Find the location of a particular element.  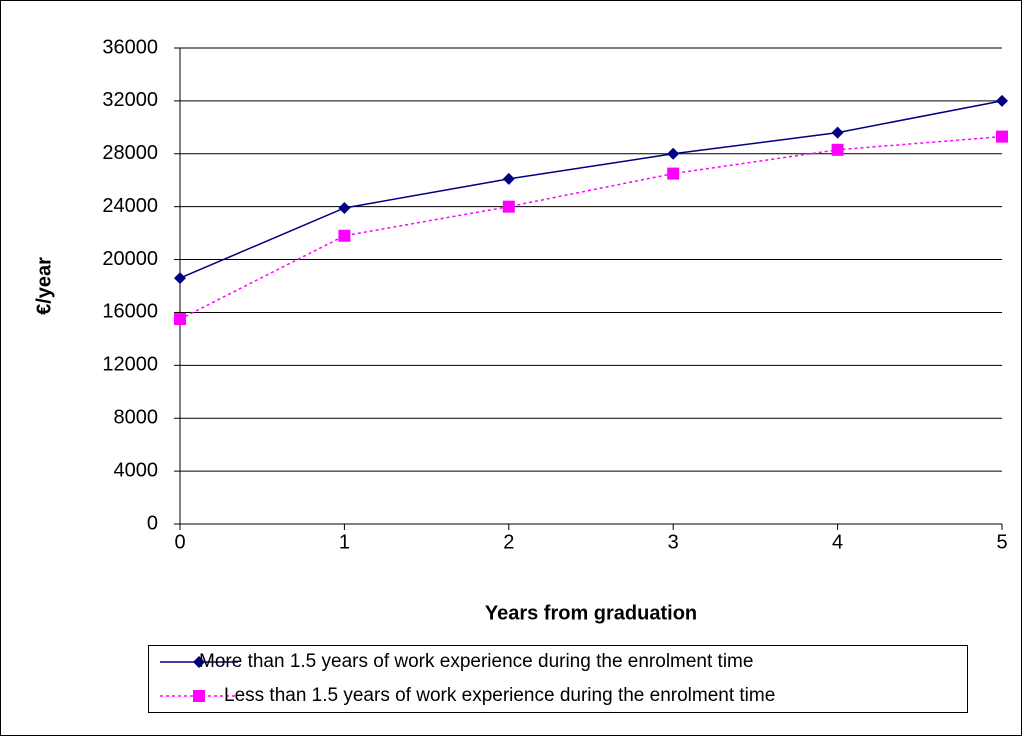

x-tick-label: 0 is located at coordinates (179, 542).